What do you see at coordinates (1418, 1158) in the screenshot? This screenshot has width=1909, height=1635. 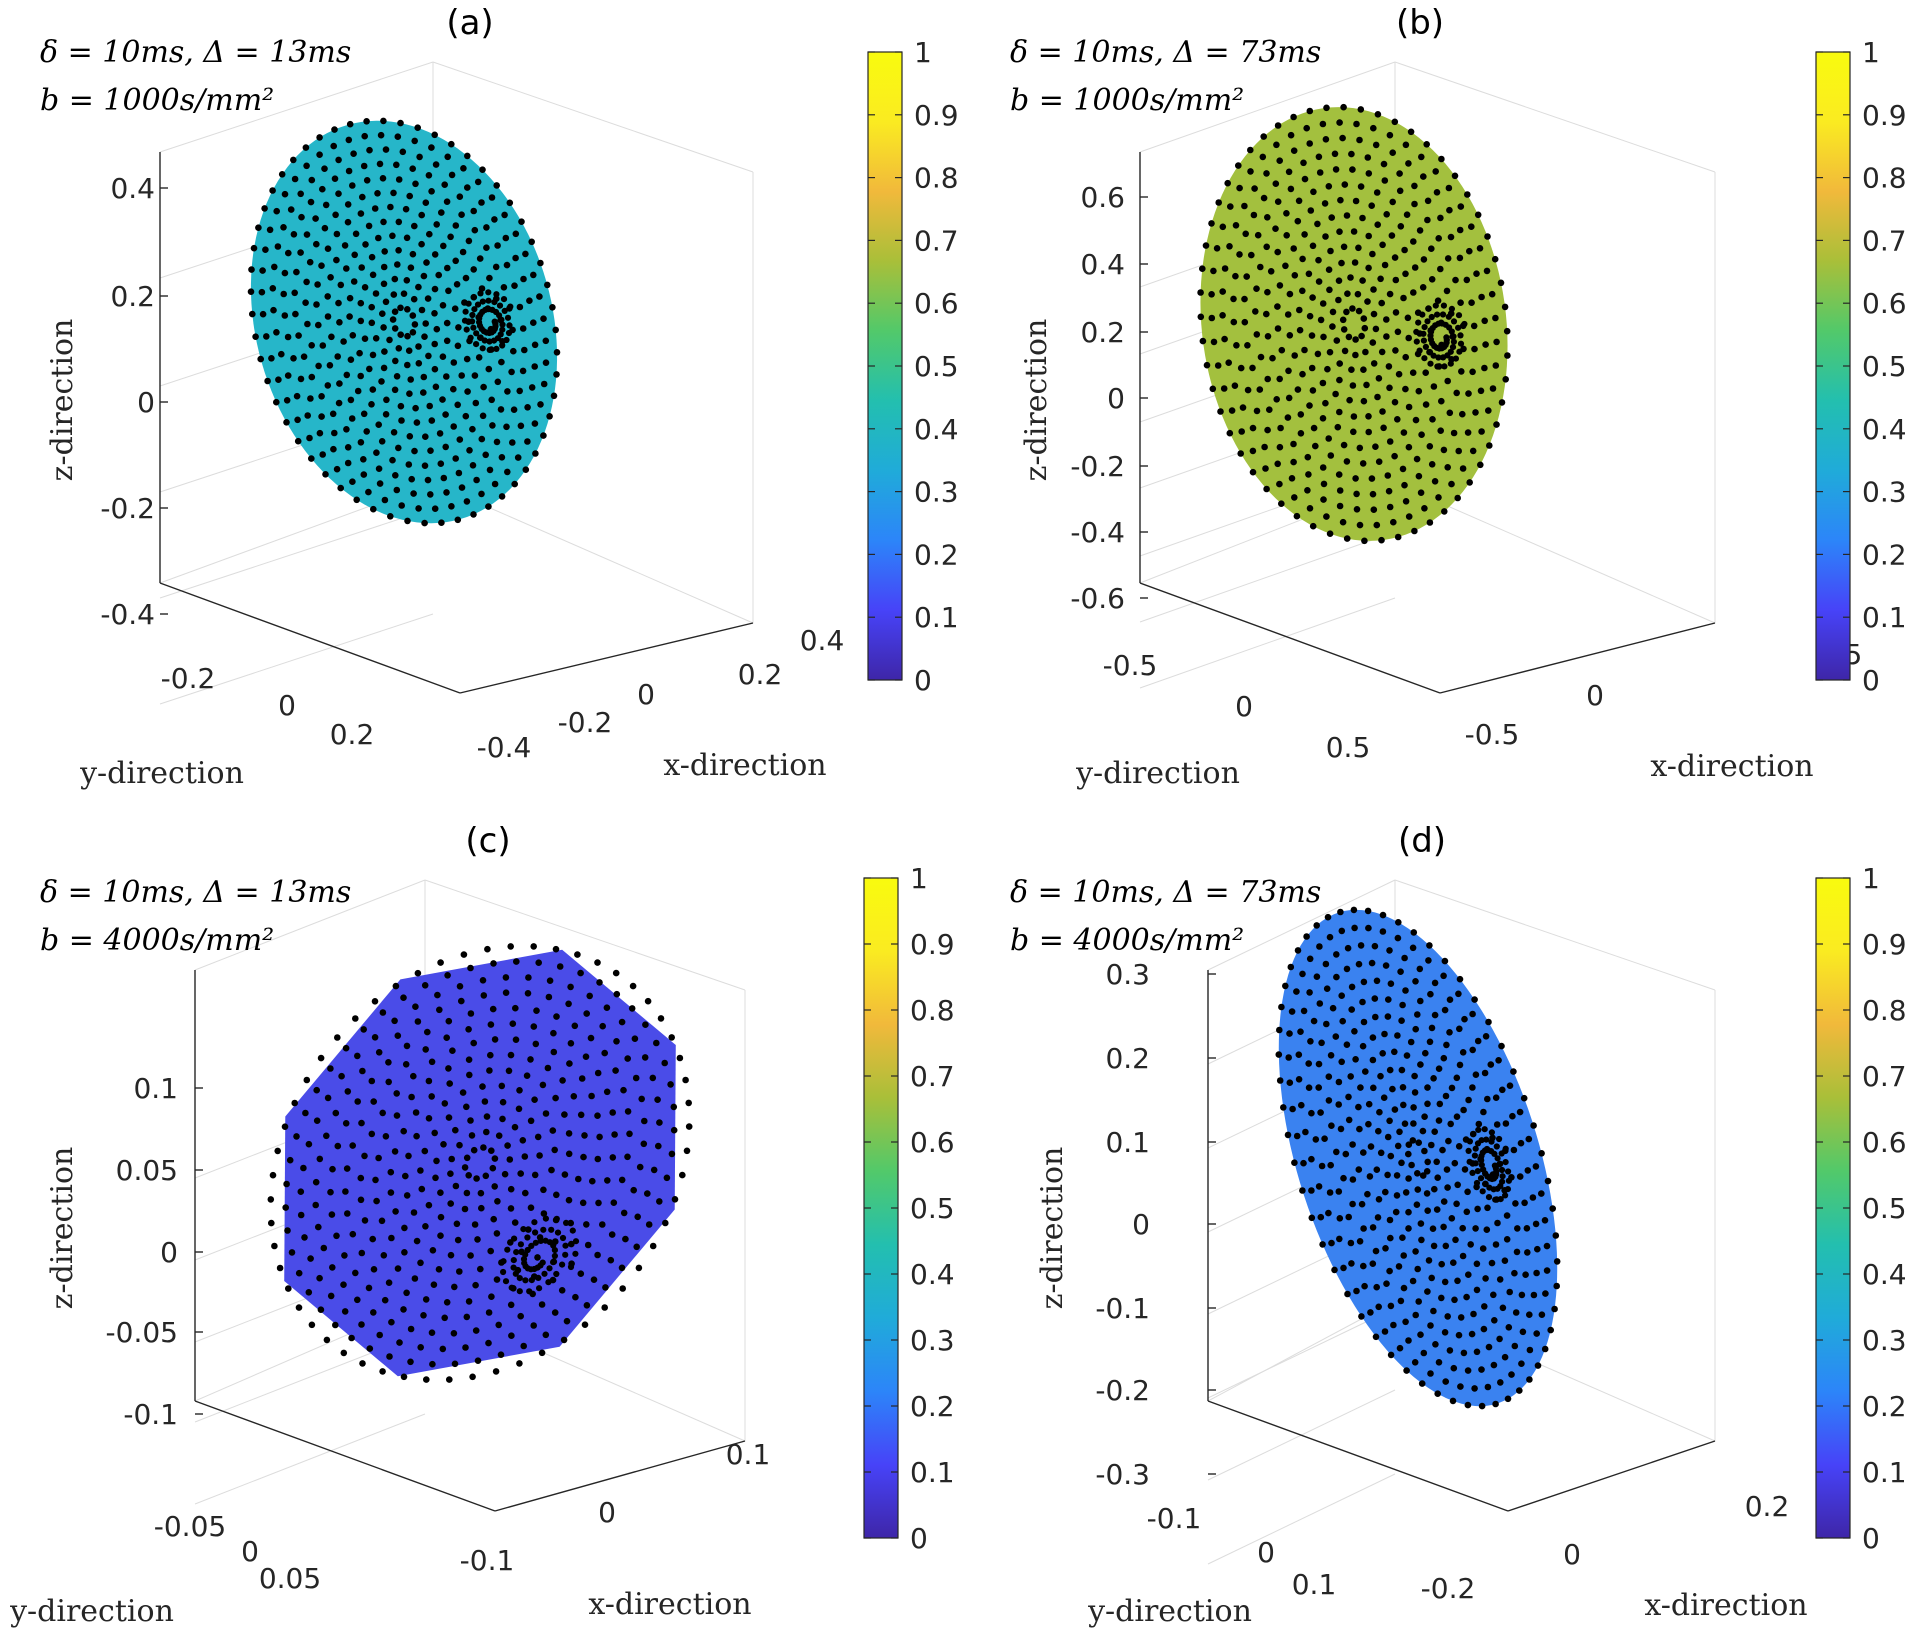 I see `surface-group` at bounding box center [1418, 1158].